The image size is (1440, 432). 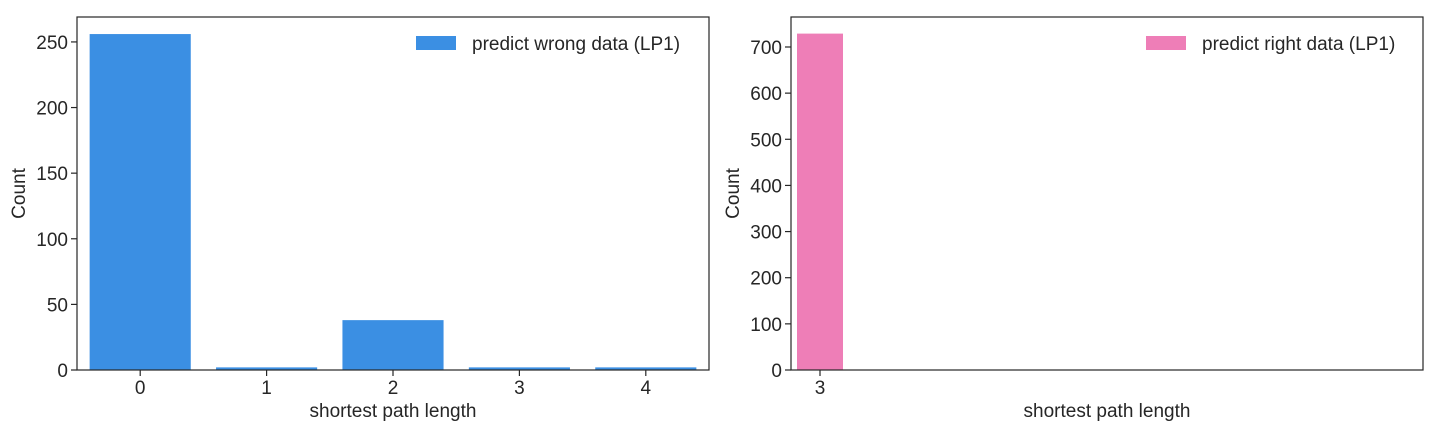 What do you see at coordinates (766, 48) in the screenshot?
I see `y-tick-label: 700` at bounding box center [766, 48].